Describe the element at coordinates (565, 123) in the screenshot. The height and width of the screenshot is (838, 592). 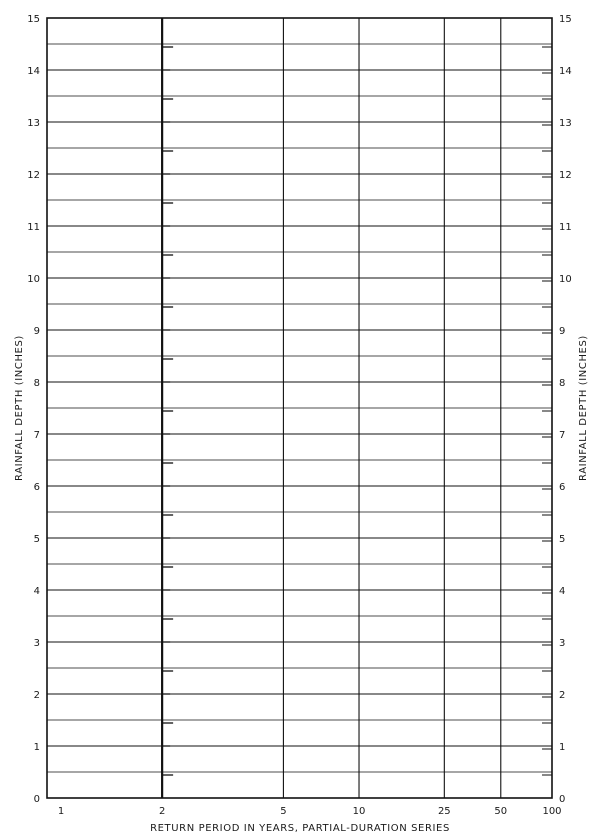
I see `y-tick-label-right: 13` at that location.